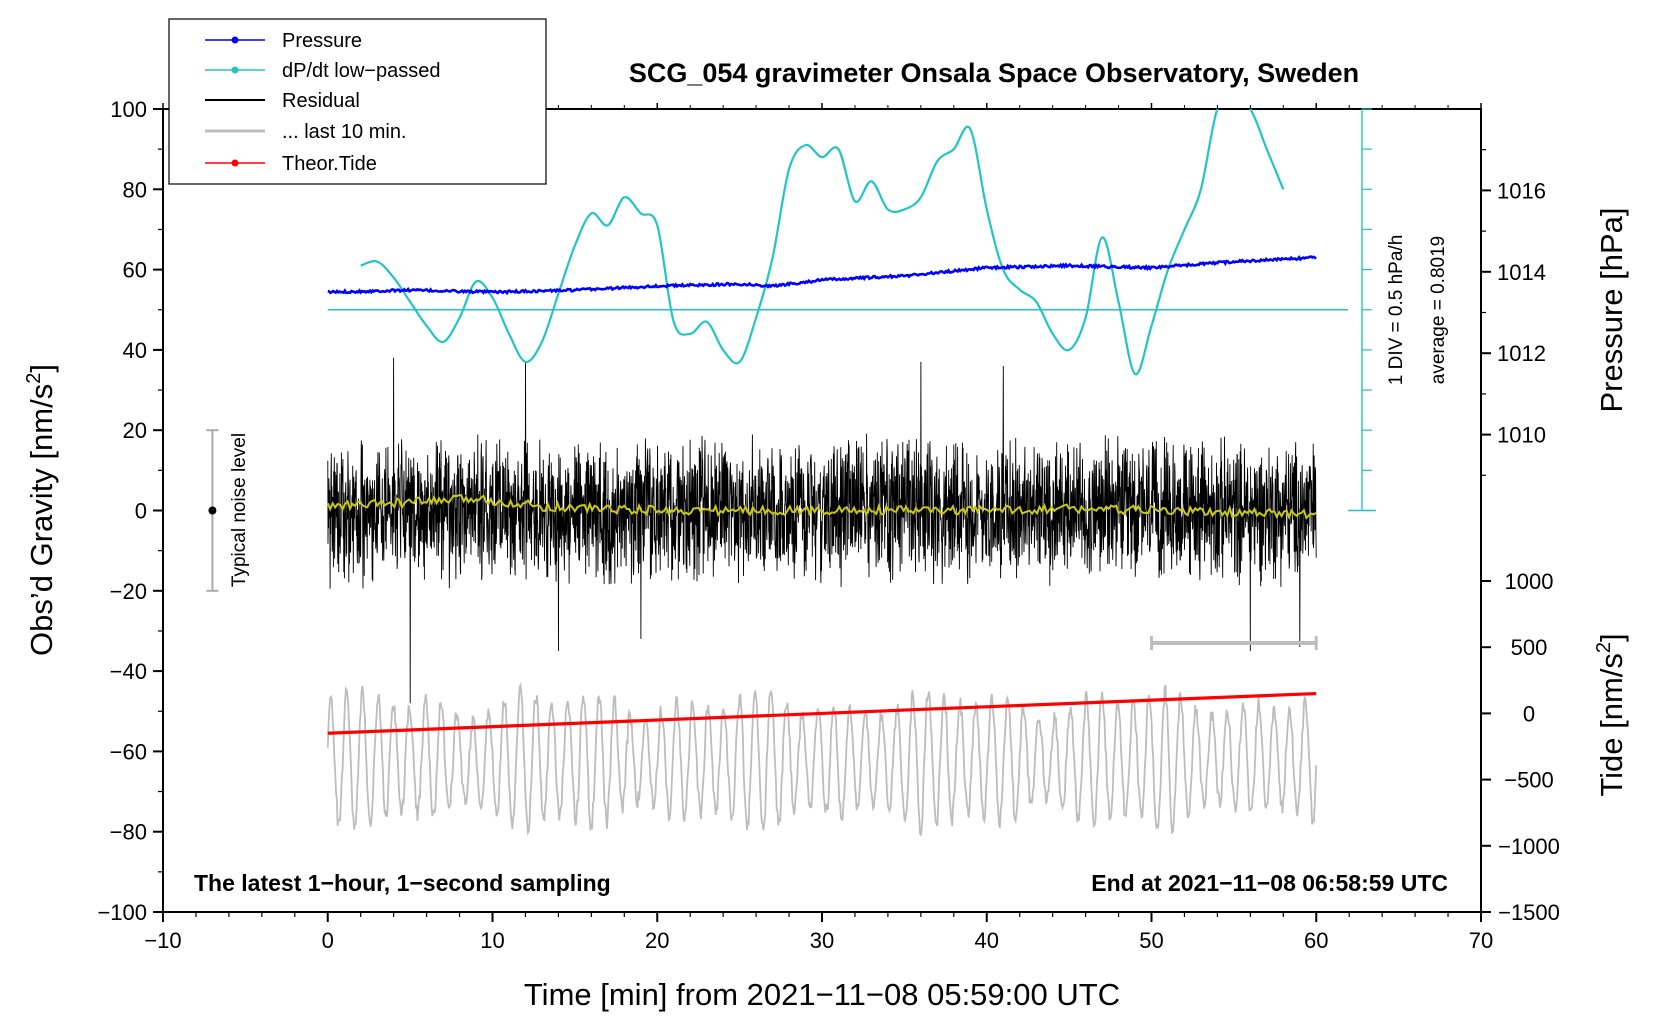 The width and height of the screenshot is (1660, 1020). I want to click on y-tick-label-1: −80, so click(128, 832).